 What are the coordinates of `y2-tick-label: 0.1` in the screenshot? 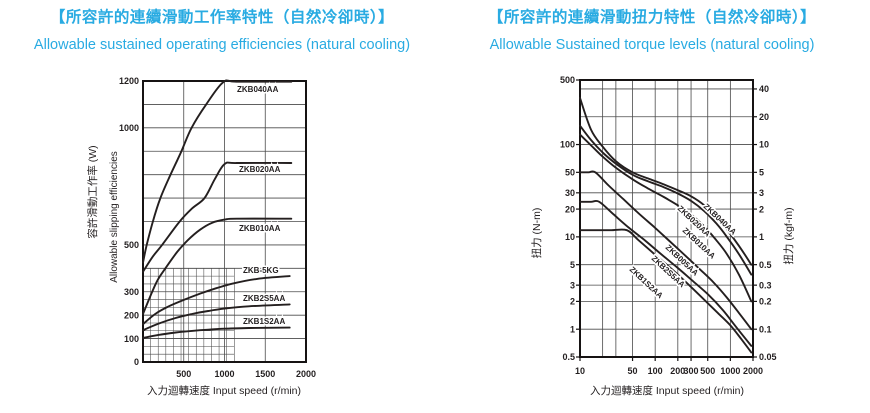 It's located at (765, 329).